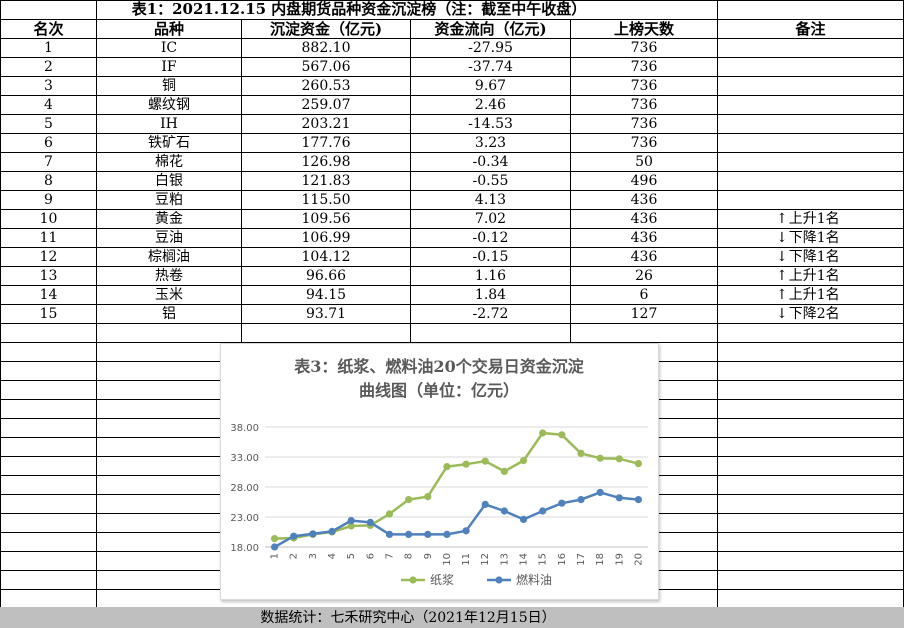  What do you see at coordinates (168, 29) in the screenshot?
I see `header-name: 品种` at bounding box center [168, 29].